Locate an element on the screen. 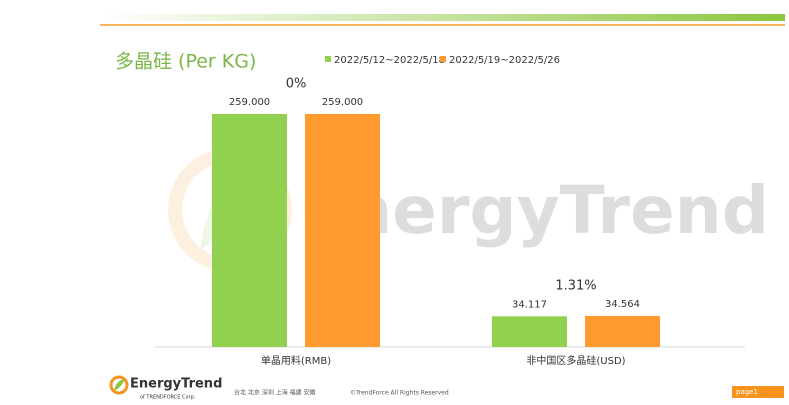 This screenshot has width=789, height=405. x-tick-label: 非中国区多晶硅(USD) is located at coordinates (575, 360).